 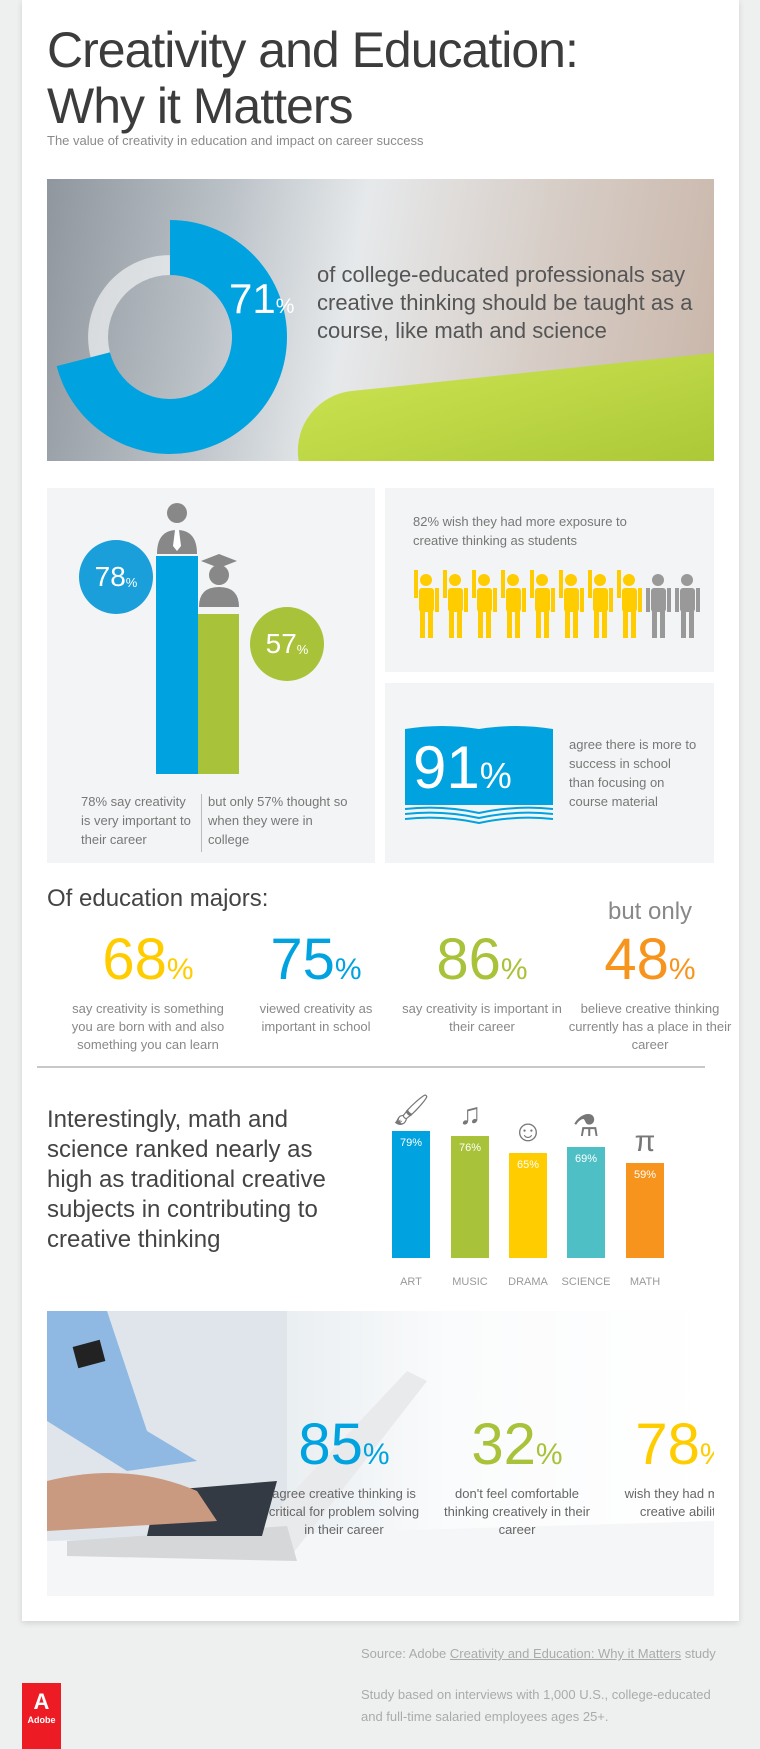 I want to click on stat-percent: 32%, so click(x=517, y=1450).